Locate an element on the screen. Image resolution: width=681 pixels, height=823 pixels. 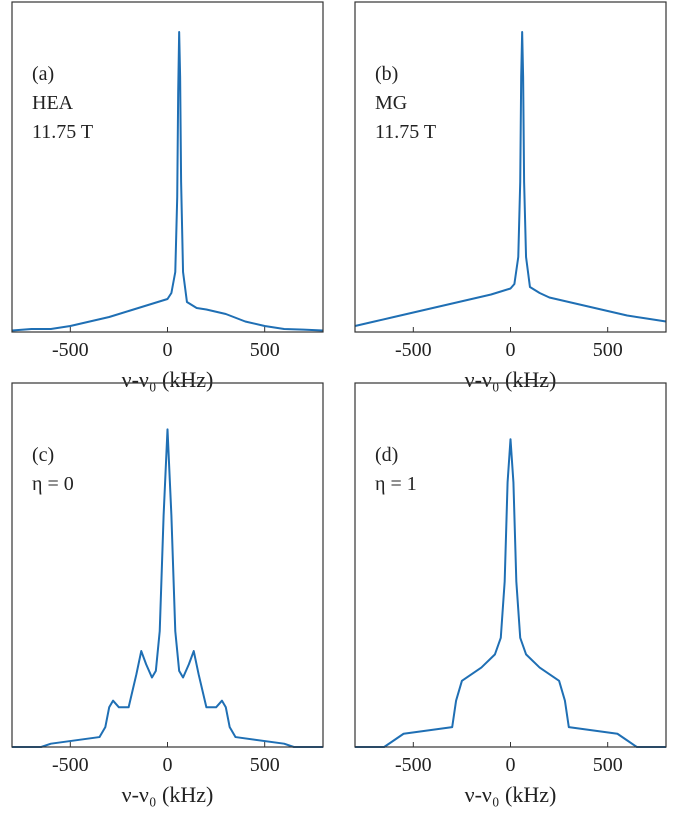
panel-annotation: η = 0 is located at coordinates (53, 484).